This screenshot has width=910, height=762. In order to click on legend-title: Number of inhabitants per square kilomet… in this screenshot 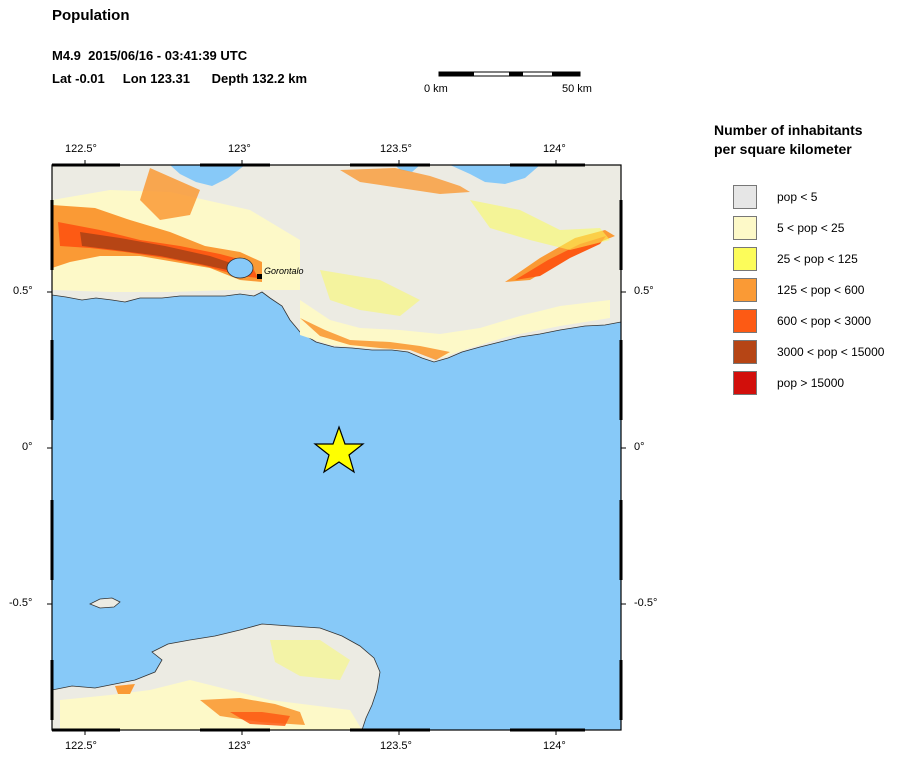, I will do `click(788, 140)`.